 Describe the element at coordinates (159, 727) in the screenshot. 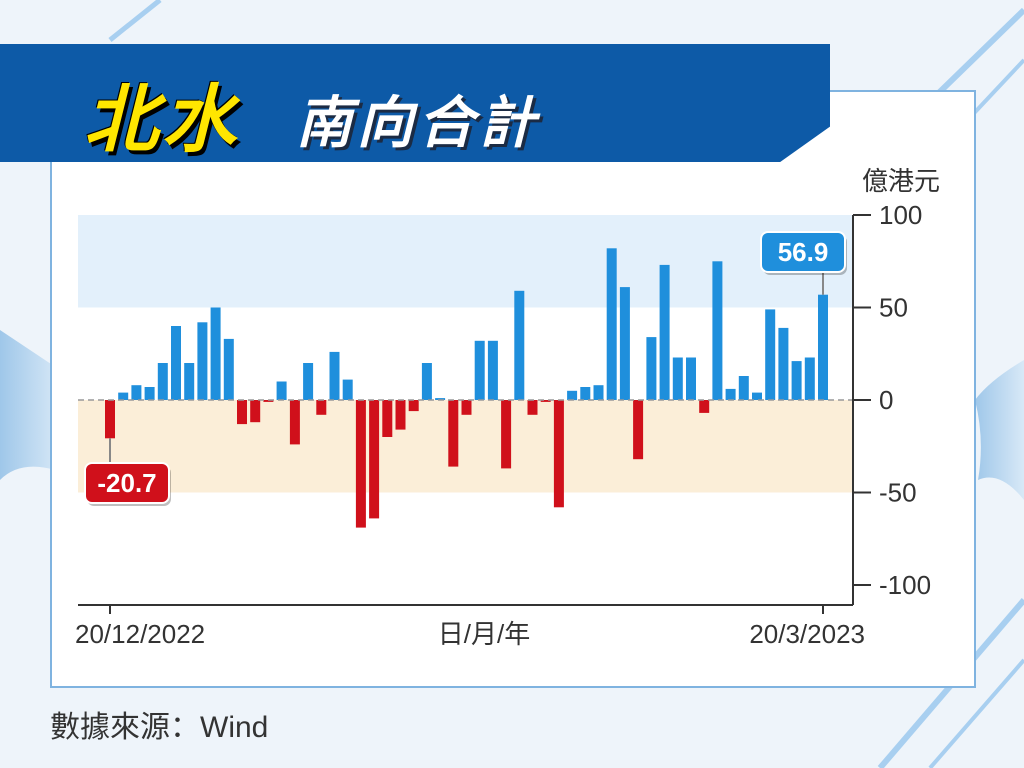

I see `data-source: 數據來源：Wind` at that location.